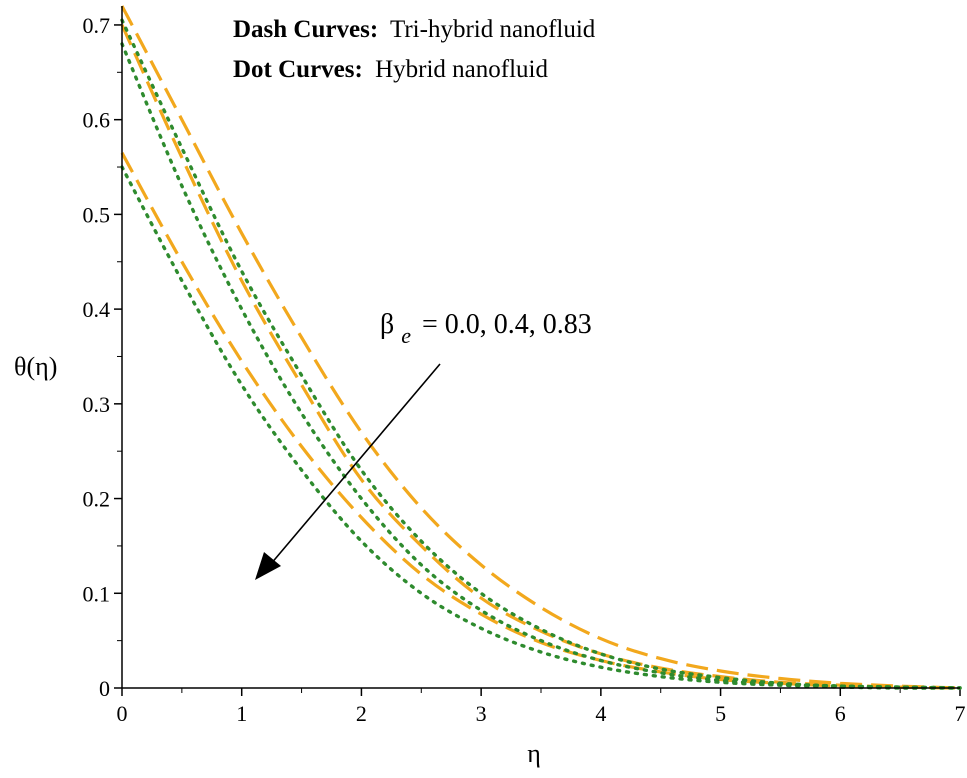 The image size is (967, 778). What do you see at coordinates (241, 713) in the screenshot?
I see `x-tick-label: 1` at bounding box center [241, 713].